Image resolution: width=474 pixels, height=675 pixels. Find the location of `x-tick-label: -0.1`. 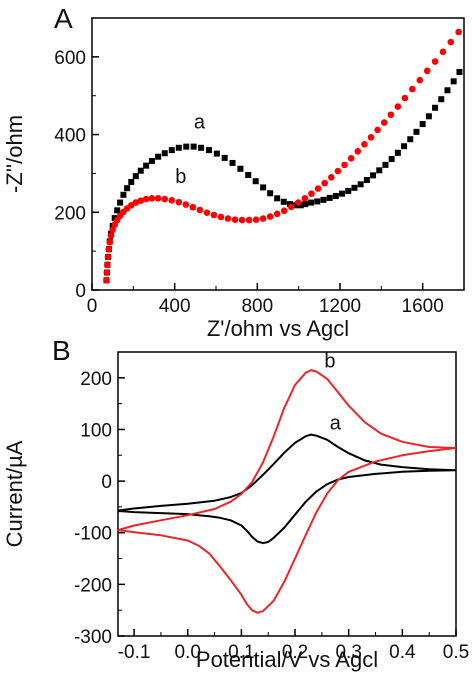

x-tick-label: -0.1 is located at coordinates (134, 652).